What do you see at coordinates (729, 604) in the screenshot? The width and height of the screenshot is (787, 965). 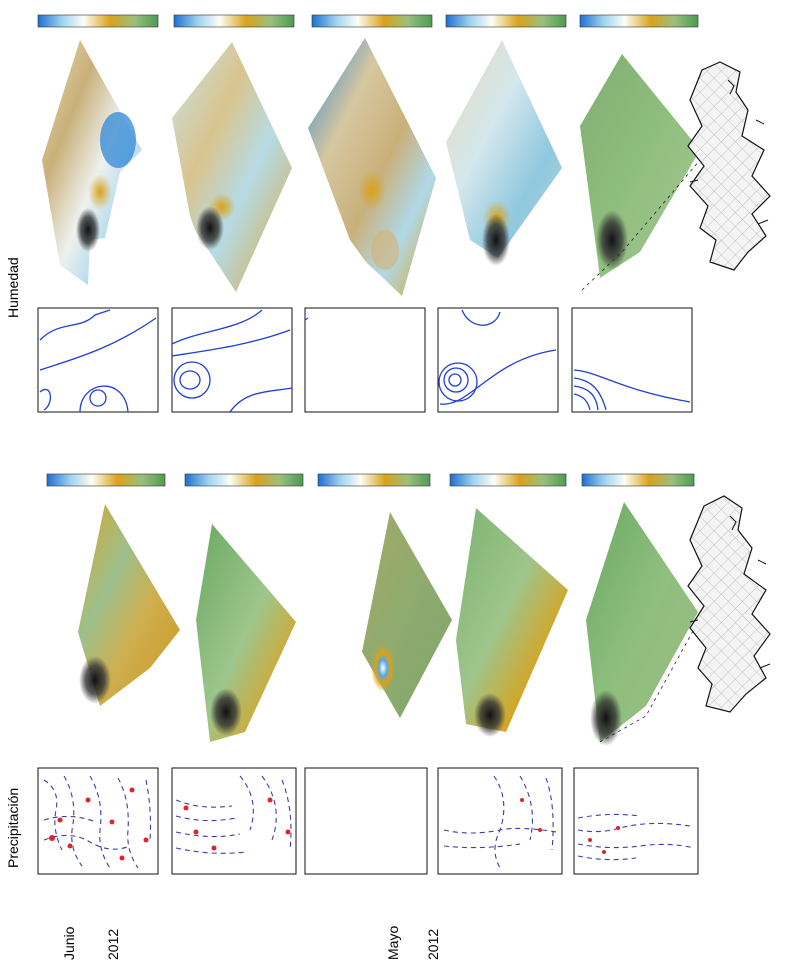 I see `precip-map` at bounding box center [729, 604].